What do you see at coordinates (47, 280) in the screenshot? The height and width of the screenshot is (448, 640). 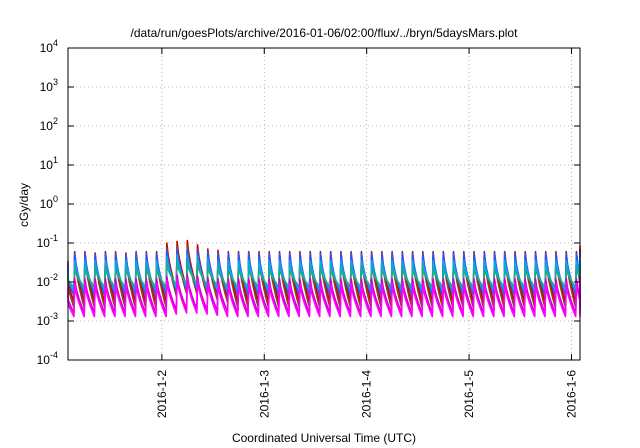 I see `y-tick-label: 10⁻²` at bounding box center [47, 280].